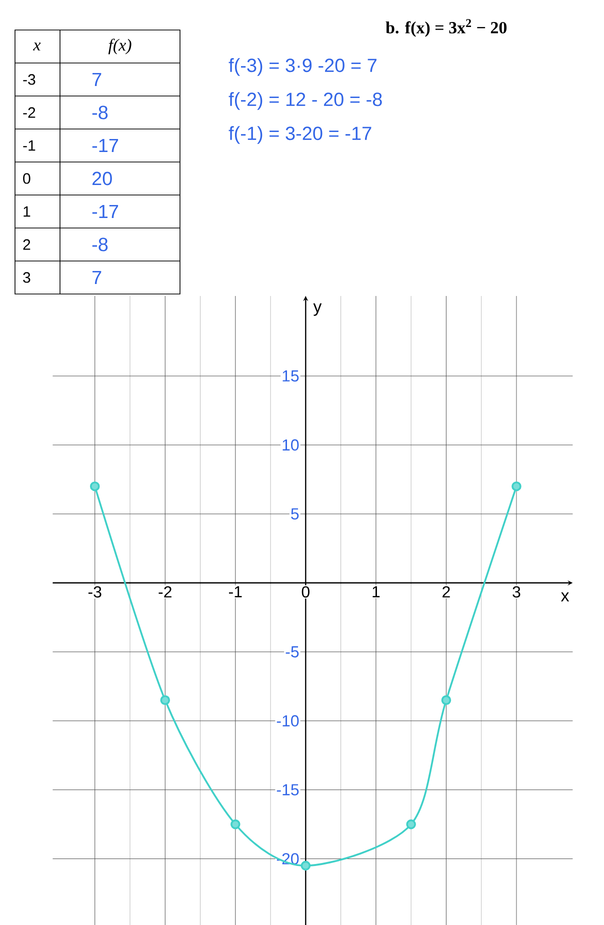  What do you see at coordinates (295, 514) in the screenshot?
I see `y-tick-label: 5` at bounding box center [295, 514].